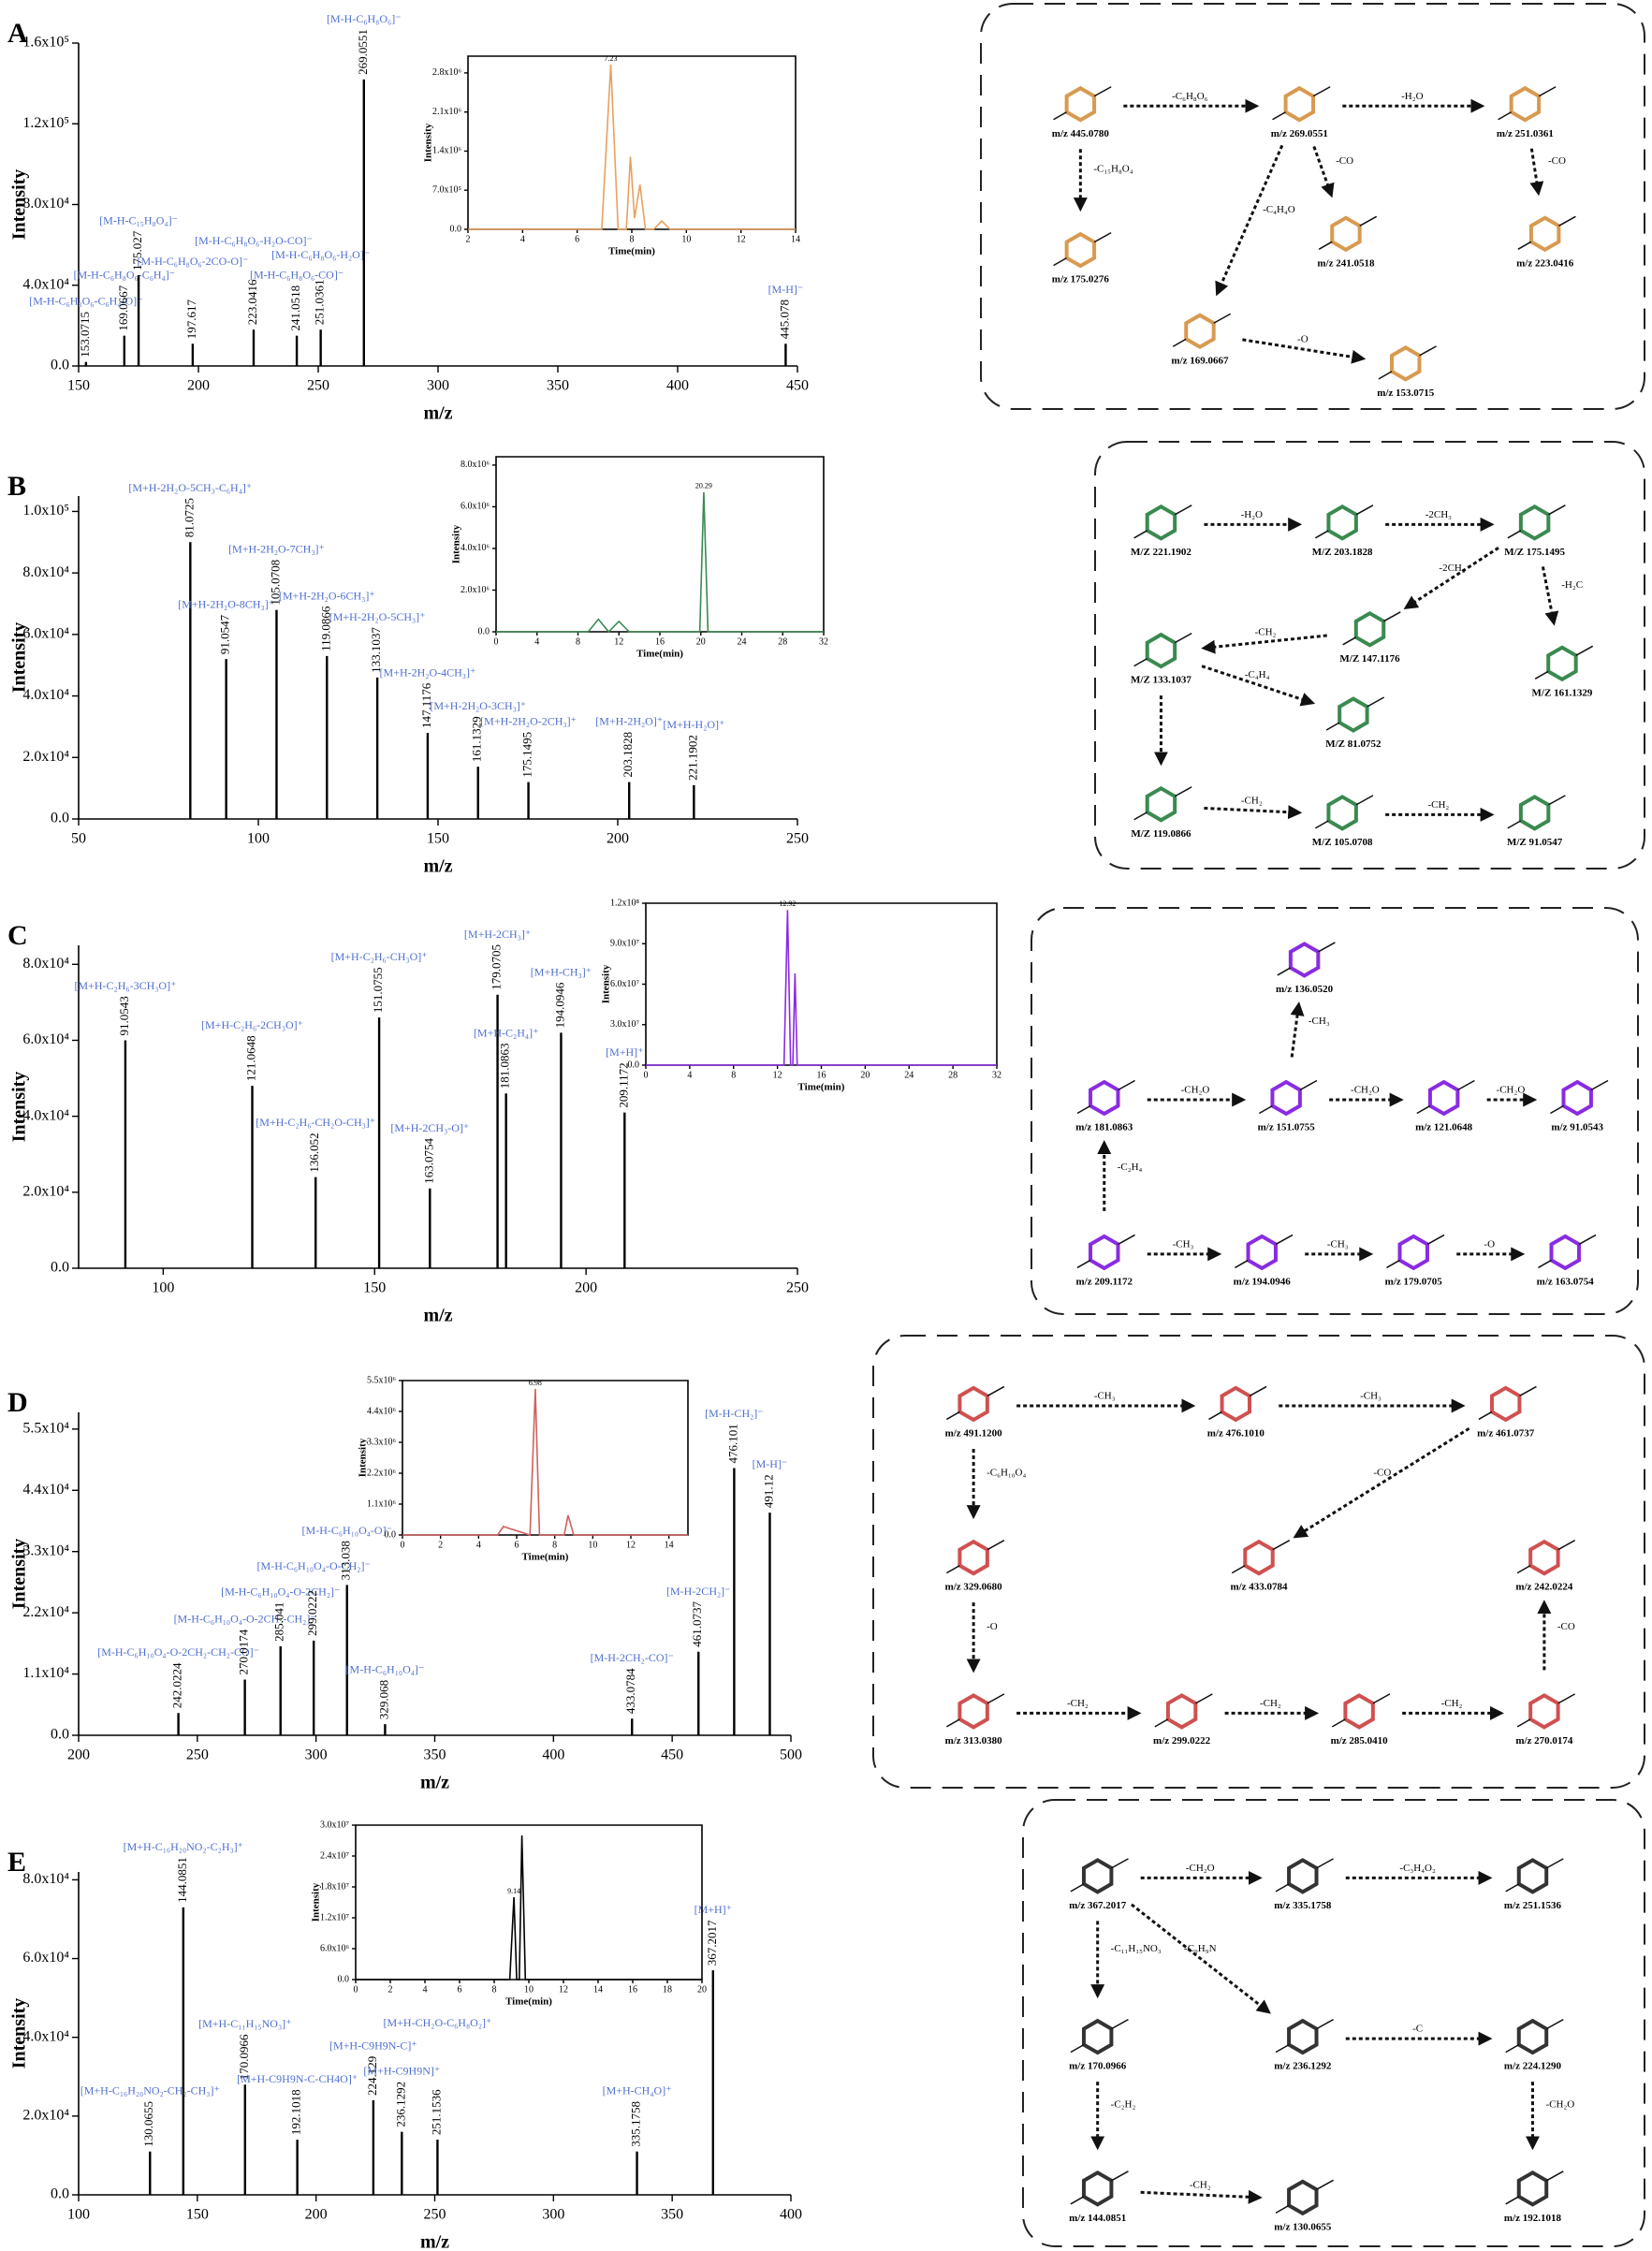  Describe the element at coordinates (506, 1032) in the screenshot. I see `peak-annotation: [M+H-C₂H₄]⁺` at that location.